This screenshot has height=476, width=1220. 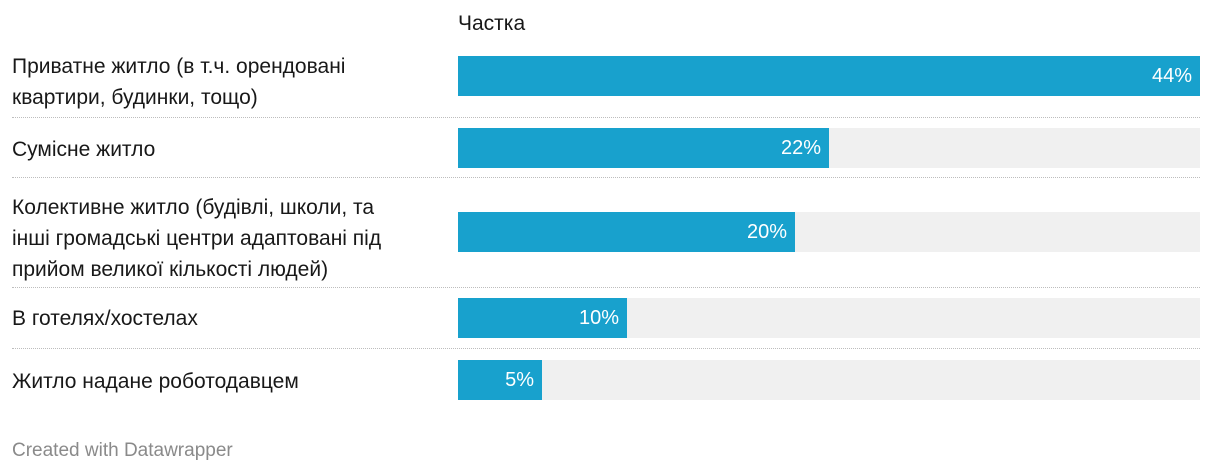 I want to click on bar: 20%, so click(x=626, y=232).